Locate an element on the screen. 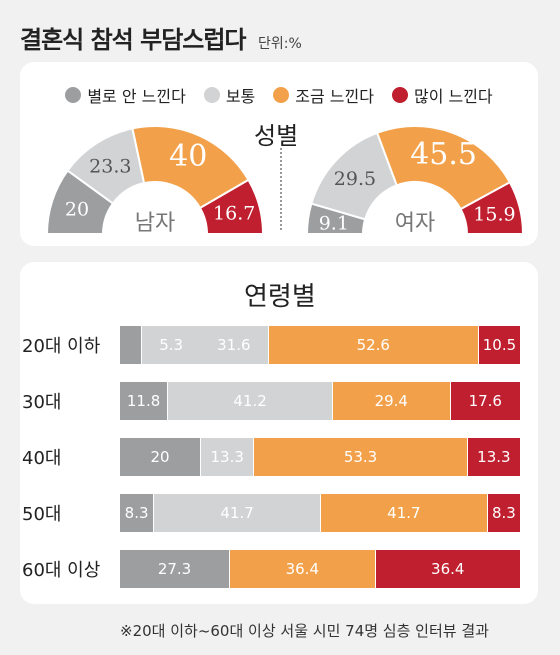 The height and width of the screenshot is (655, 560). bar-segment is located at coordinates (131, 345).